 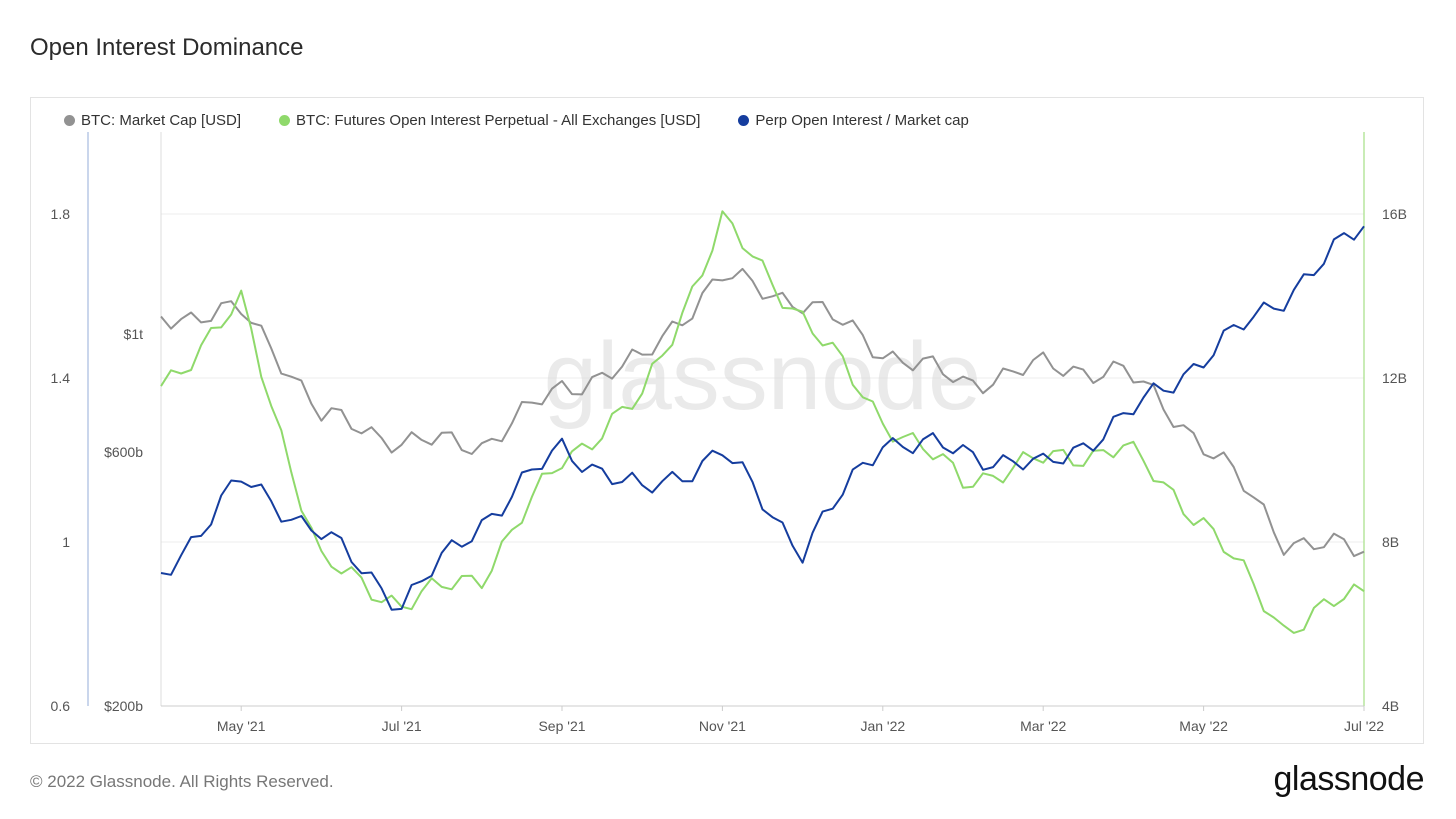 What do you see at coordinates (1203, 726) in the screenshot?
I see `x-tick-label: May '22` at bounding box center [1203, 726].